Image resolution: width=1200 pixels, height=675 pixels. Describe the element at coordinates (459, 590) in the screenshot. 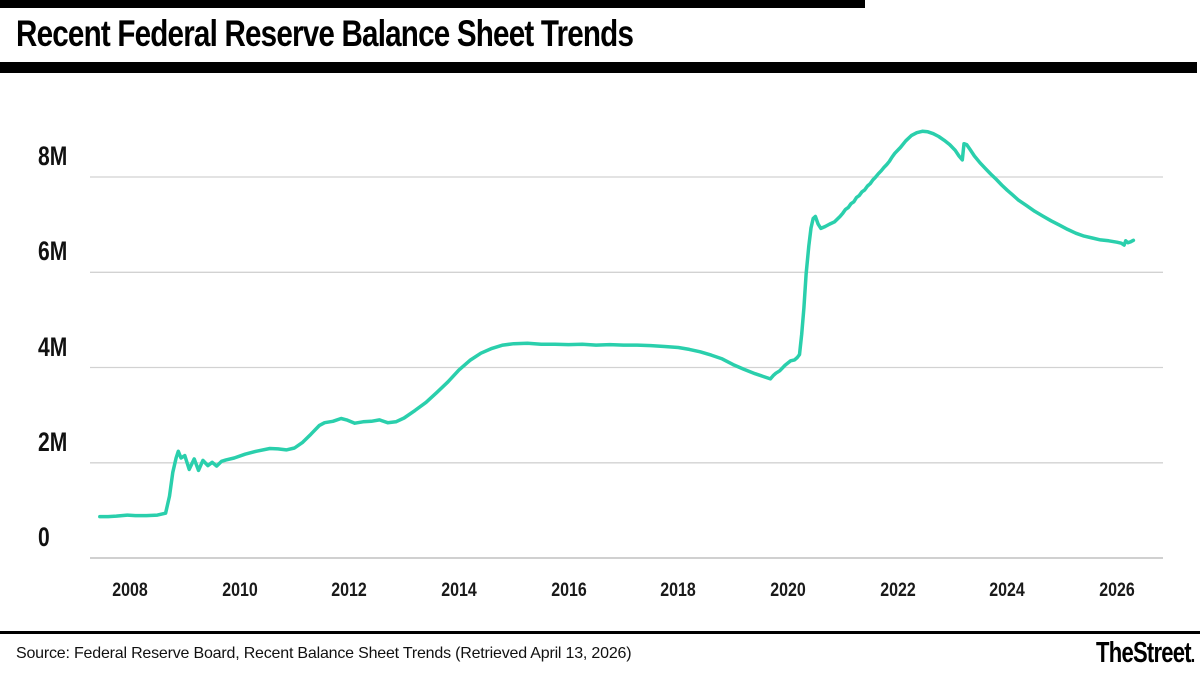

I see `x-axis-label: 2014` at that location.